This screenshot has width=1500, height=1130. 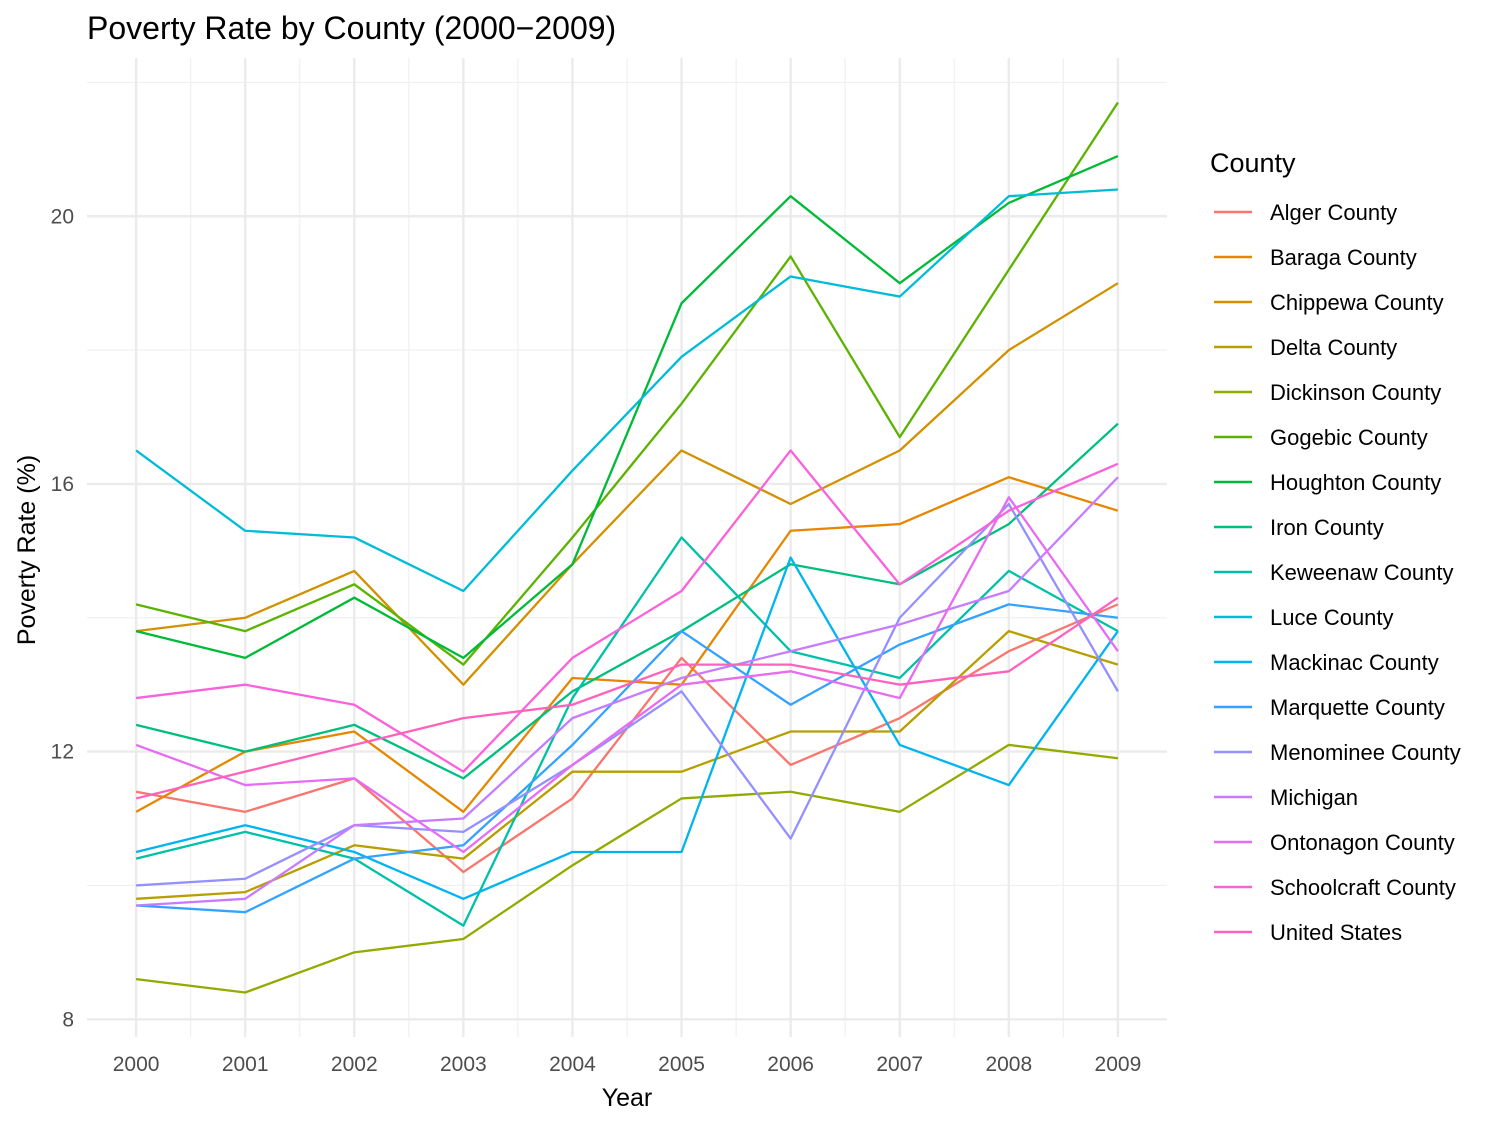 I want to click on y-tick-label: 12, so click(x=62, y=752).